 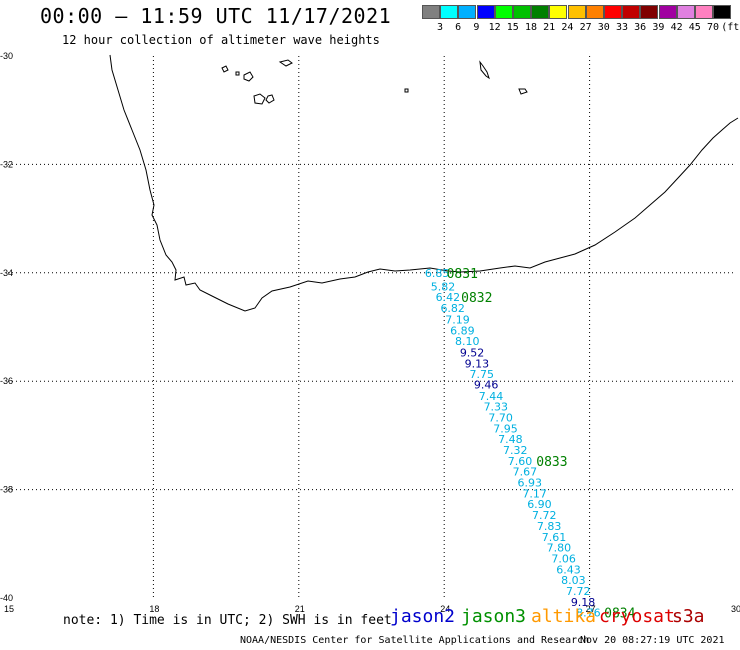 What do you see at coordinates (476, 298) in the screenshot?
I see `track-time-label: 0832` at bounding box center [476, 298].